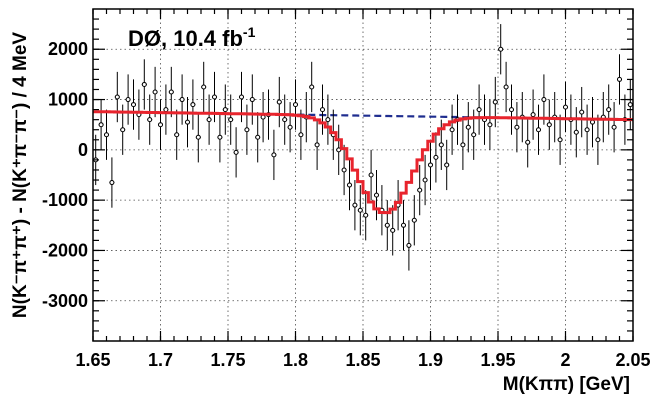  What do you see at coordinates (192, 37) in the screenshot?
I see `chart-title: DØ, 10.4 fb-1` at bounding box center [192, 37].